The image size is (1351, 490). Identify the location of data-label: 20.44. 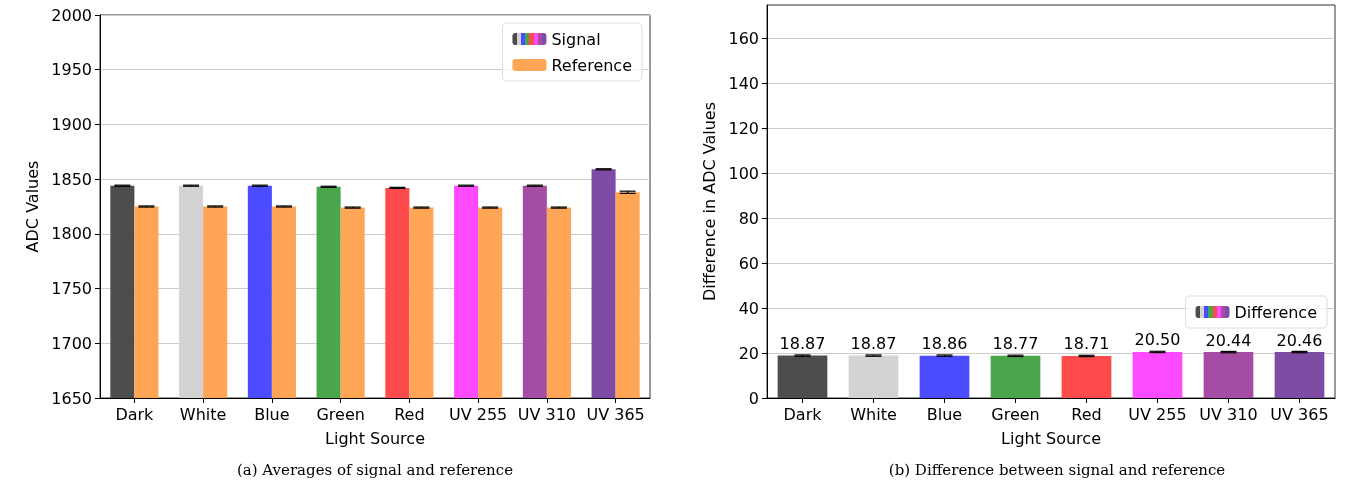
(1228, 340).